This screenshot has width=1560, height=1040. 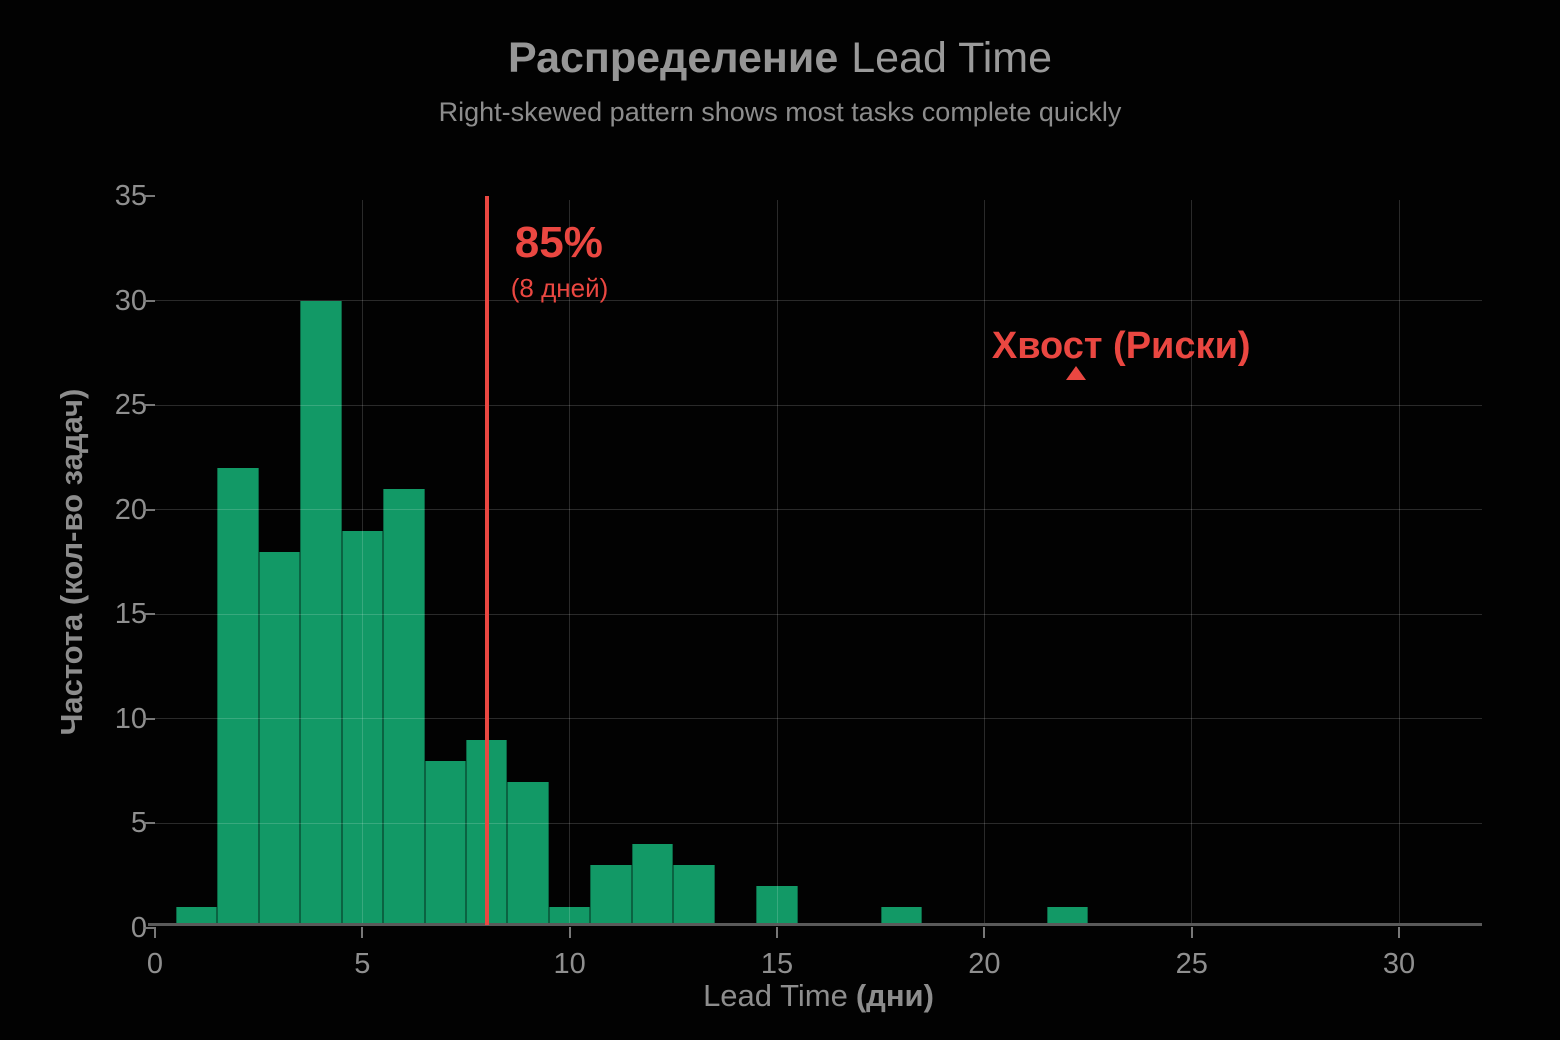 I want to click on x-axis-title: Lead Time (дни), so click(x=818, y=996).